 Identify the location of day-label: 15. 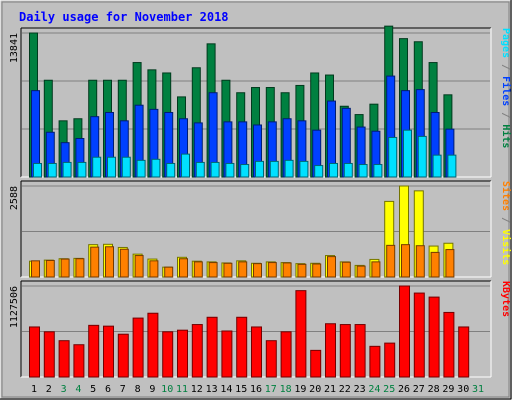
(241, 389).